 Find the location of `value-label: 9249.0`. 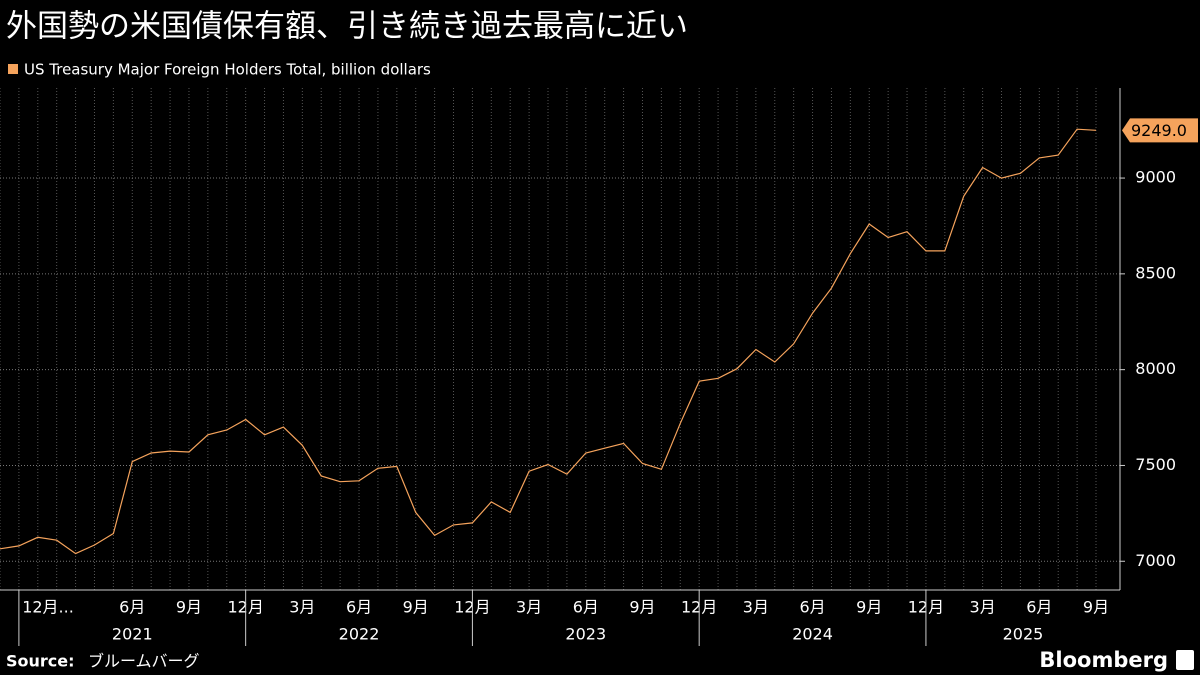

value-label: 9249.0 is located at coordinates (1159, 130).